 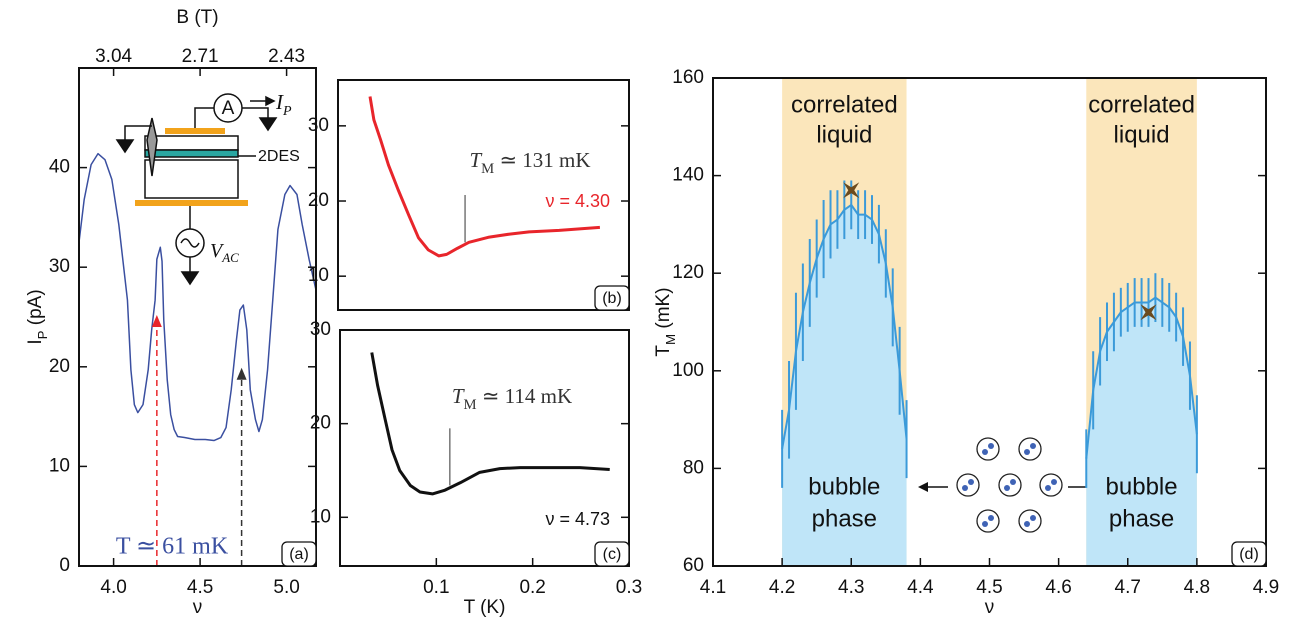 I want to click on band-label: correlated, so click(x=1141, y=104).